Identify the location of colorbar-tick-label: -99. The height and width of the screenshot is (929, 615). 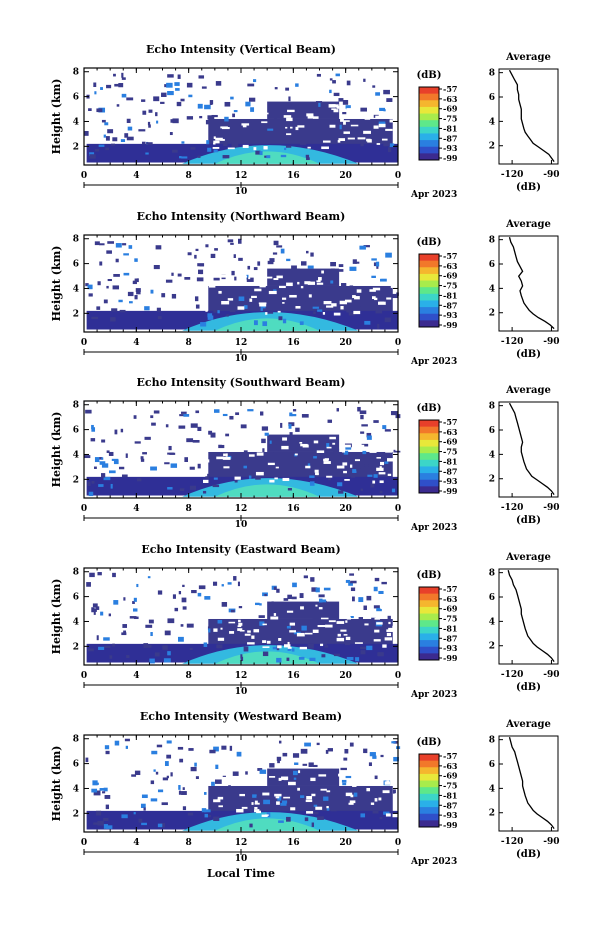
(450, 158).